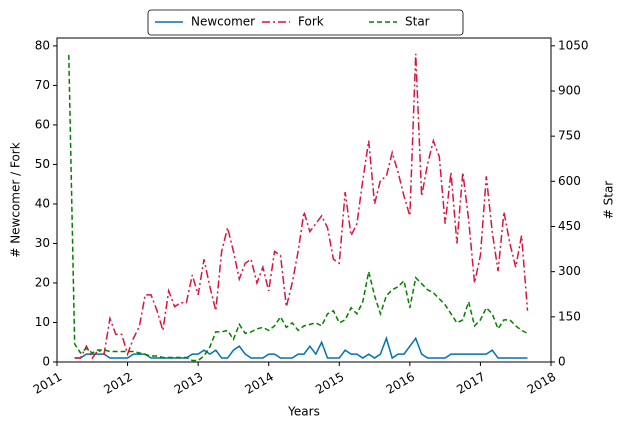 The image size is (627, 431). What do you see at coordinates (569, 271) in the screenshot?
I see `y2-tick-label: 300` at bounding box center [569, 271].